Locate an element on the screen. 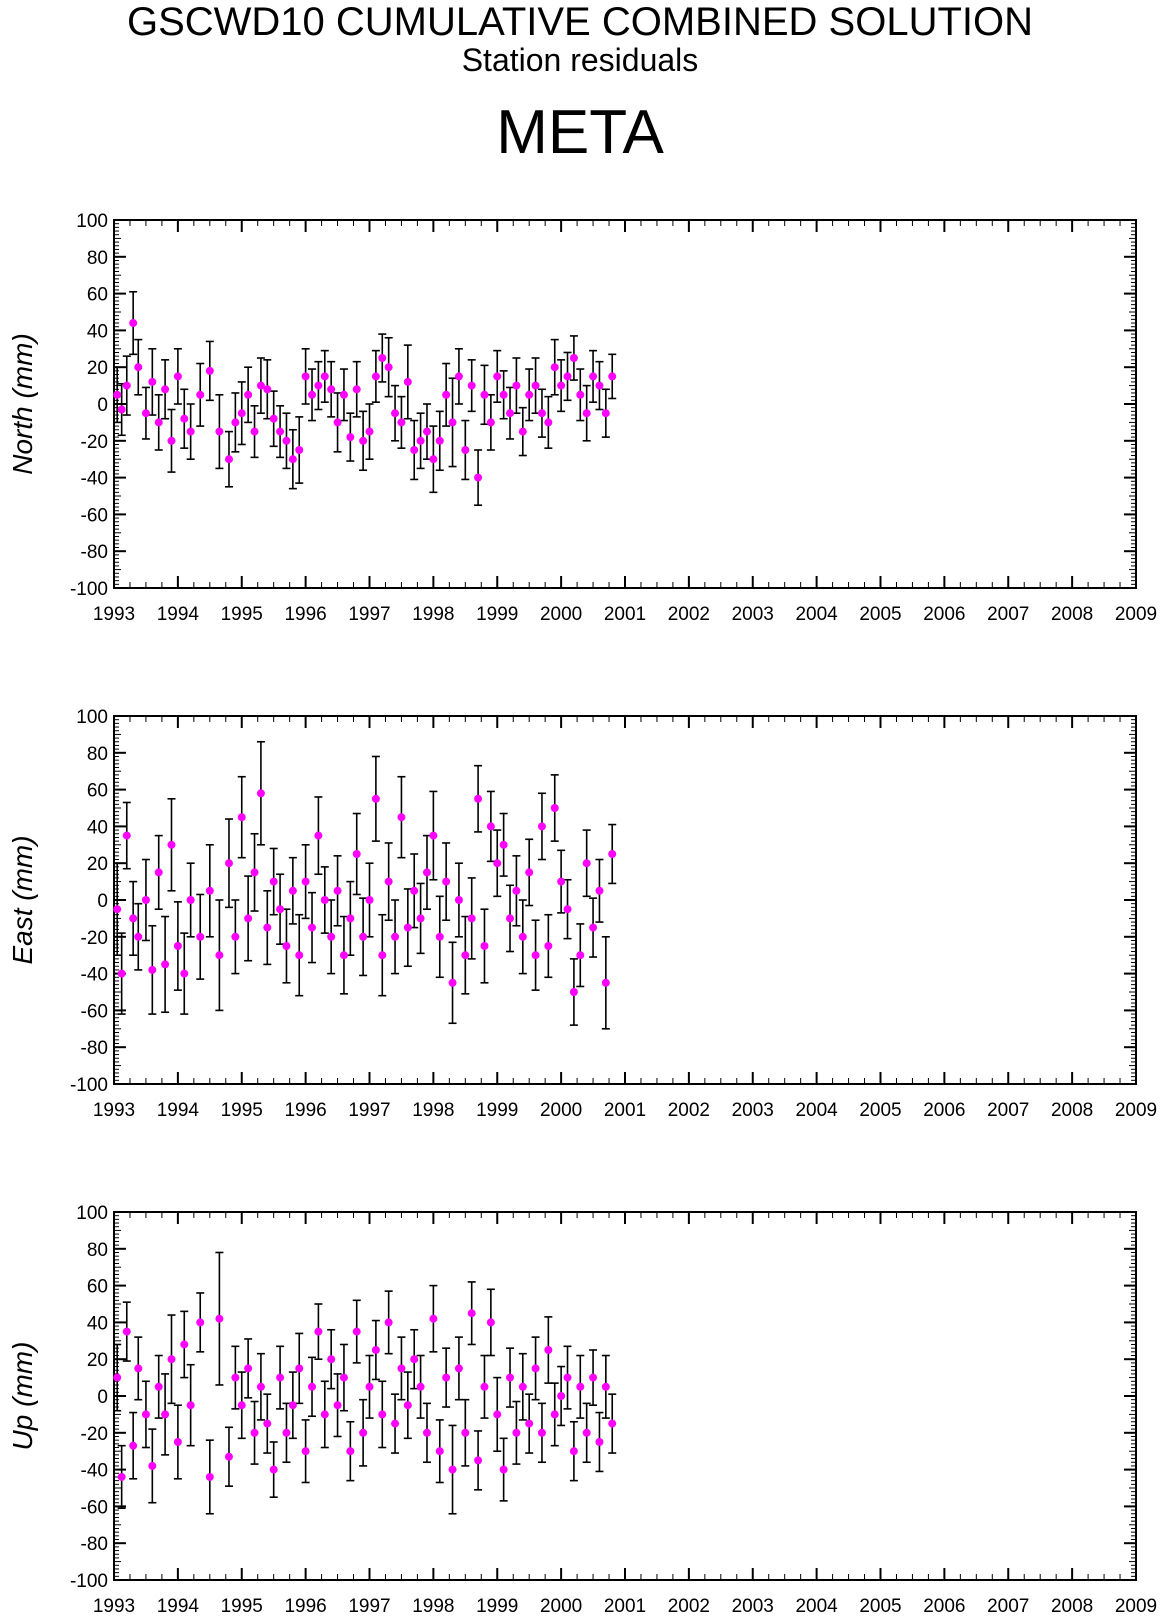 The height and width of the screenshot is (1621, 1160). up-x-tick-label: 2003 is located at coordinates (753, 1606).